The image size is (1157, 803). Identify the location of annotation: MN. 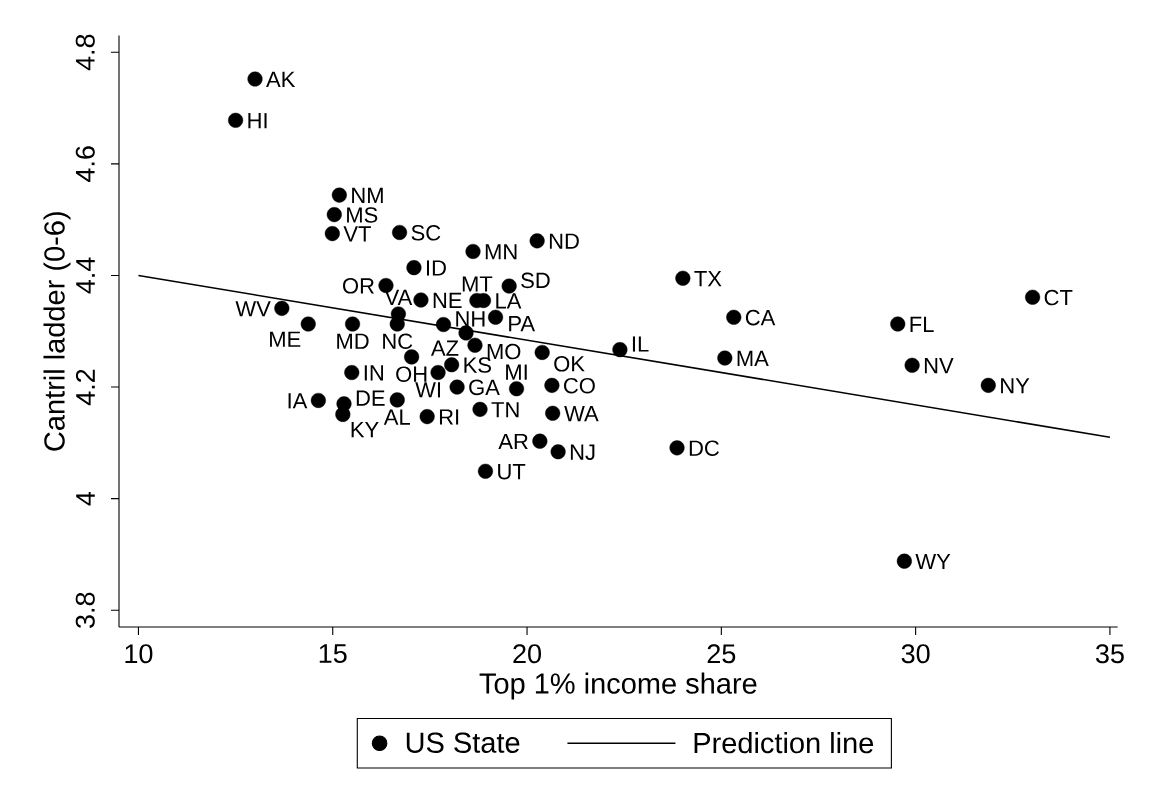
(501, 252).